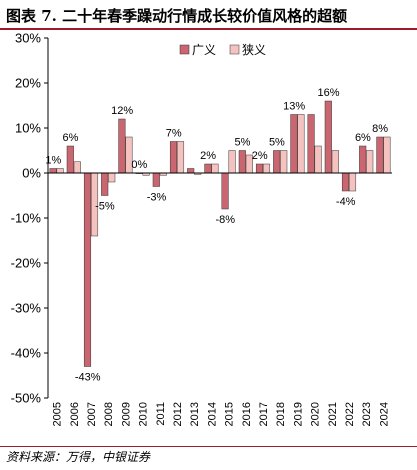 The height and width of the screenshot is (470, 417). What do you see at coordinates (77, 167) in the screenshot?
I see `bar-narrow-2006` at bounding box center [77, 167].